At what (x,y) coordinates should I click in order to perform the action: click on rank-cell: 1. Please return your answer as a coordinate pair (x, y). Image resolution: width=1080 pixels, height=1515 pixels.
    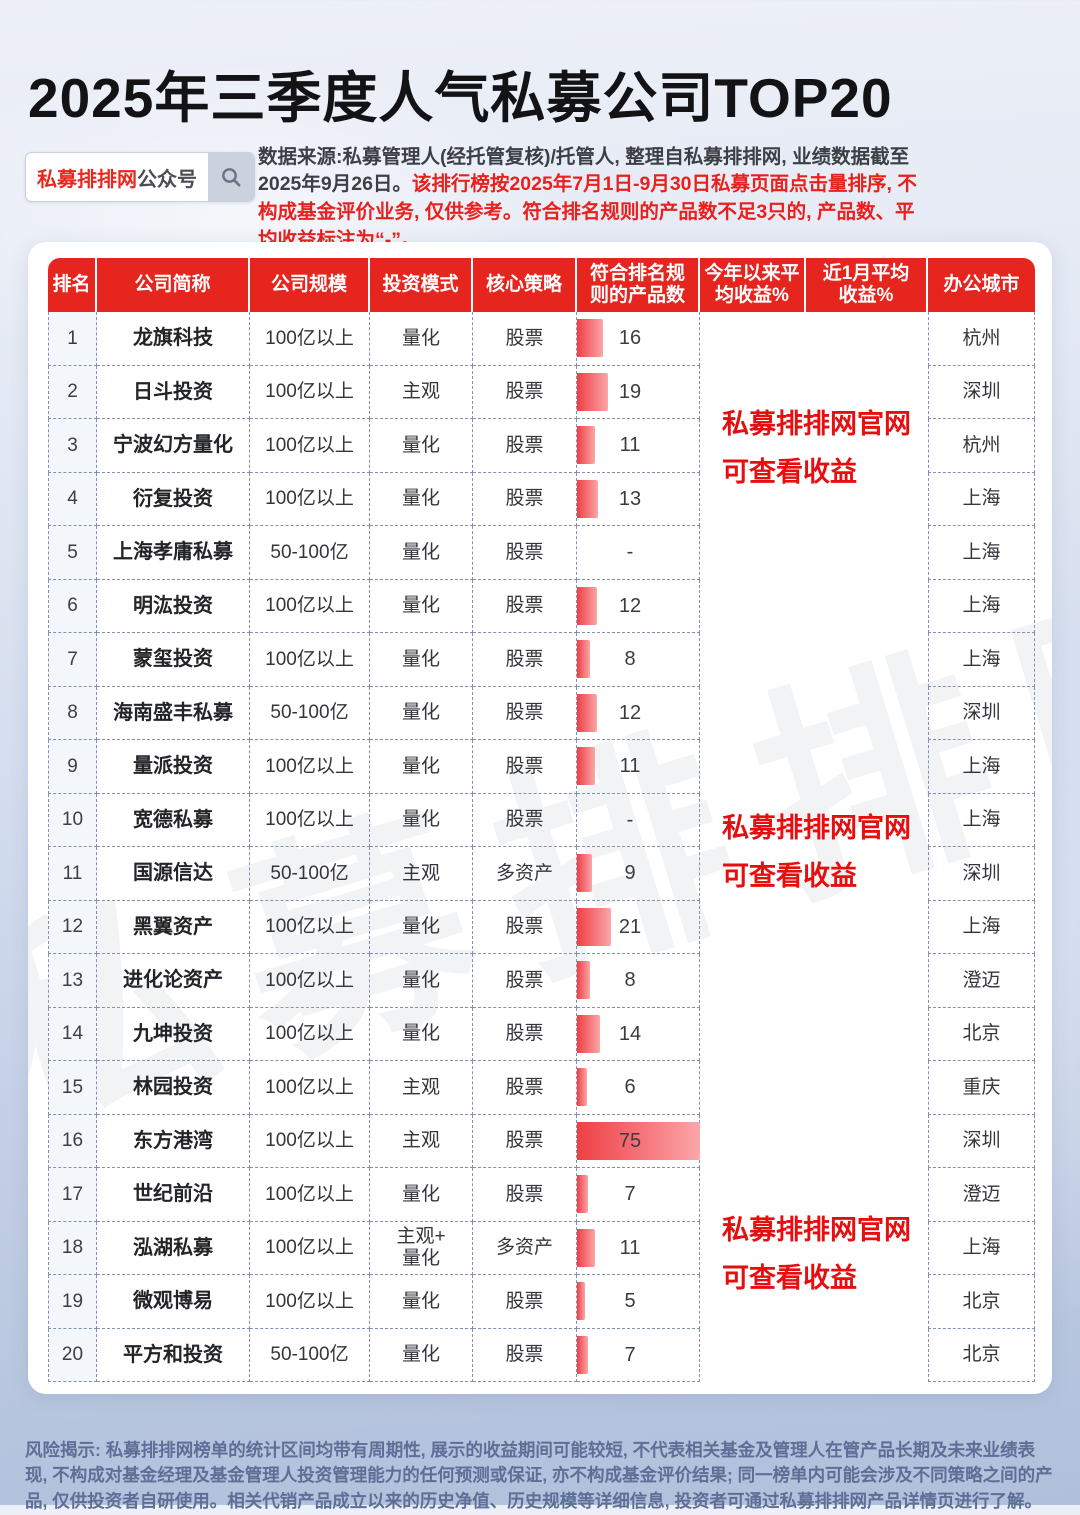
    Looking at the image, I should click on (72, 339).